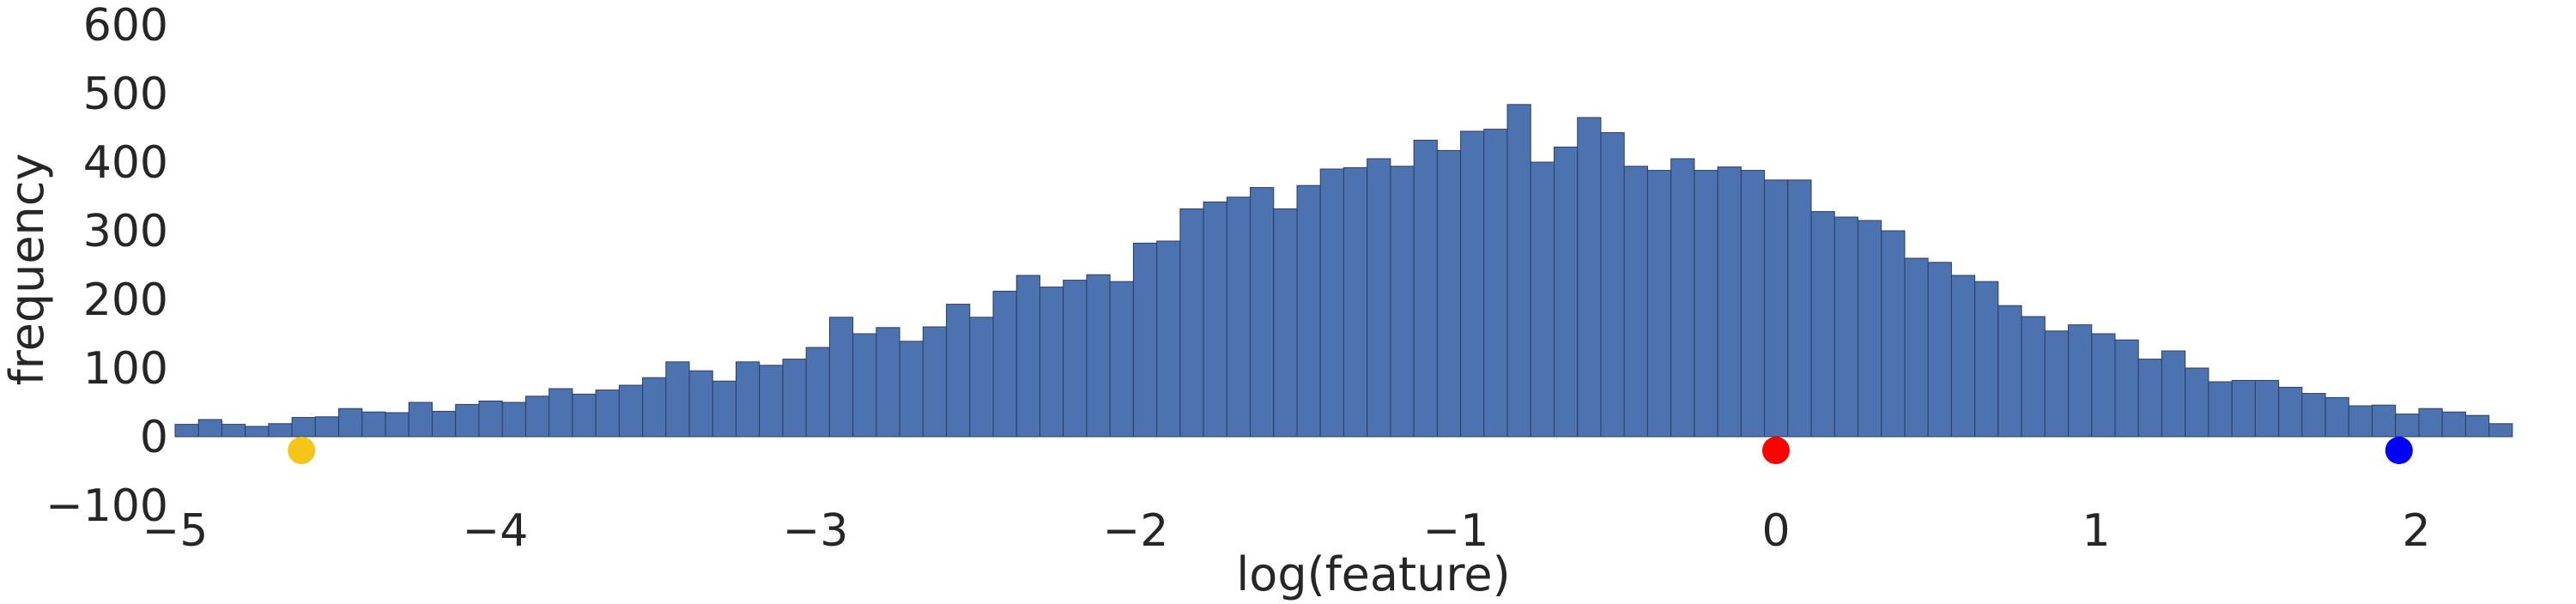  What do you see at coordinates (125, 163) in the screenshot?
I see `y-tick-label: 400` at bounding box center [125, 163].